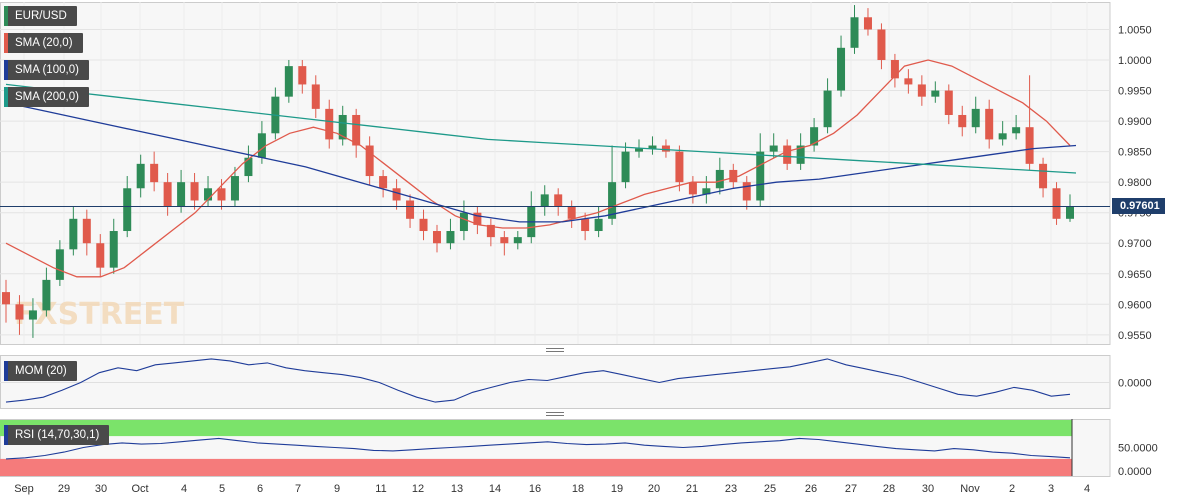 The width and height of the screenshot is (1181, 499). I want to click on x-tick-label: 23, so click(731, 489).